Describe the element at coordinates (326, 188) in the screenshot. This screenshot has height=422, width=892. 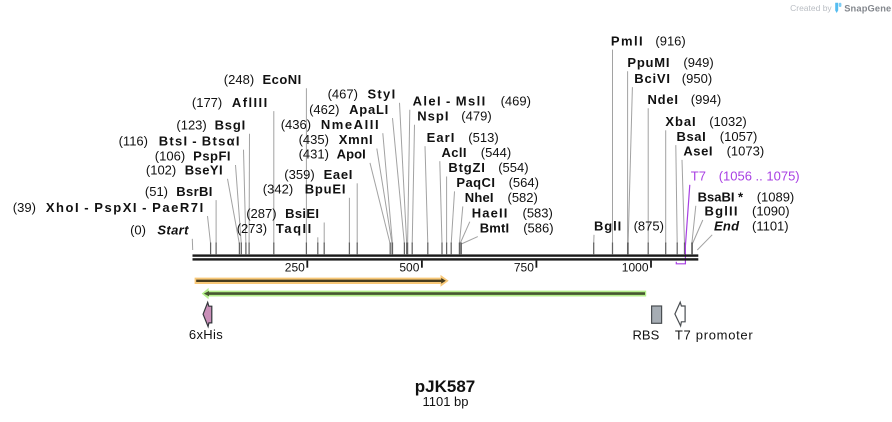
I see `svg-text: BpuEI` at that location.